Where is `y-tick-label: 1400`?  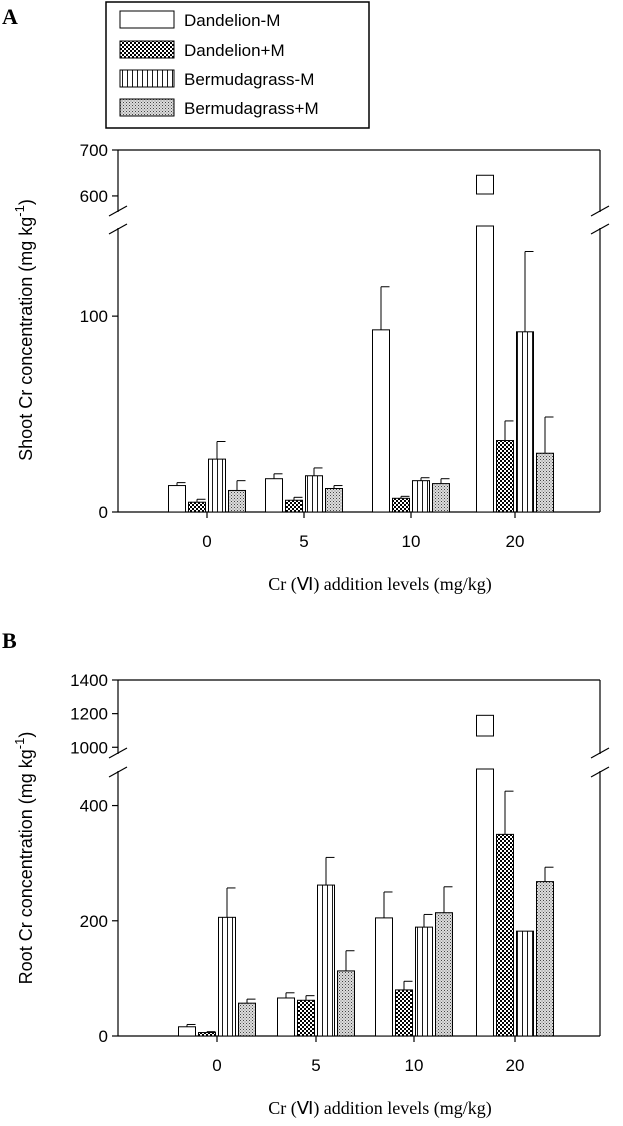 y-tick-label: 1400 is located at coordinates (89, 680).